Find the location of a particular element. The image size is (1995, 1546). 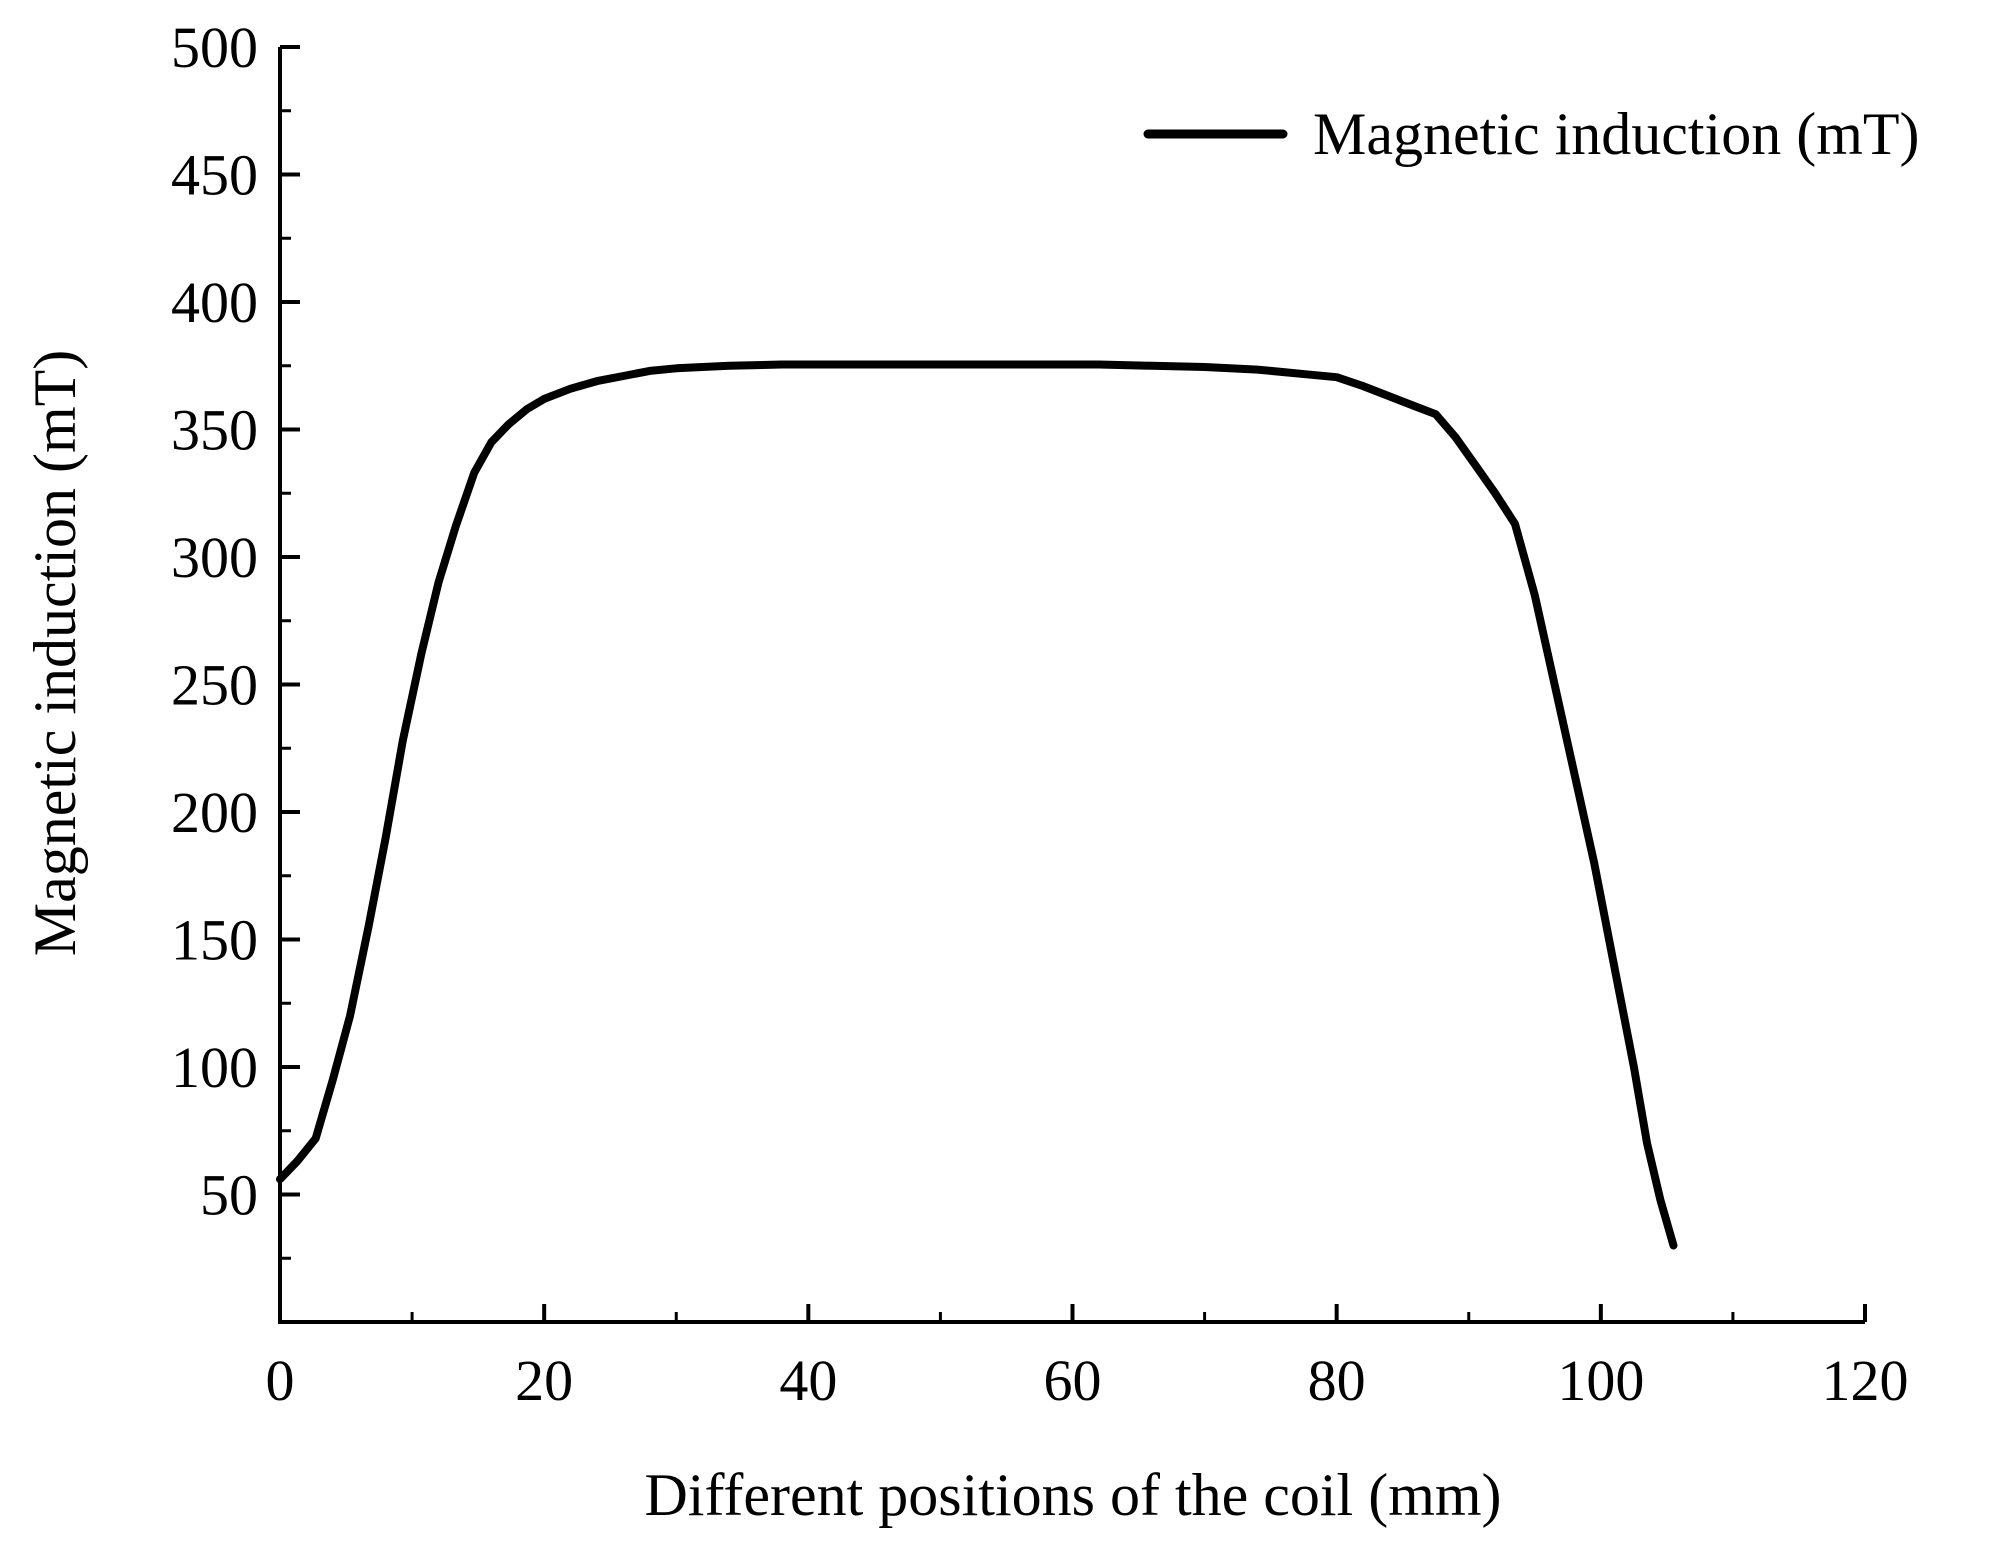

y-tick-label: 400 is located at coordinates (214, 302).